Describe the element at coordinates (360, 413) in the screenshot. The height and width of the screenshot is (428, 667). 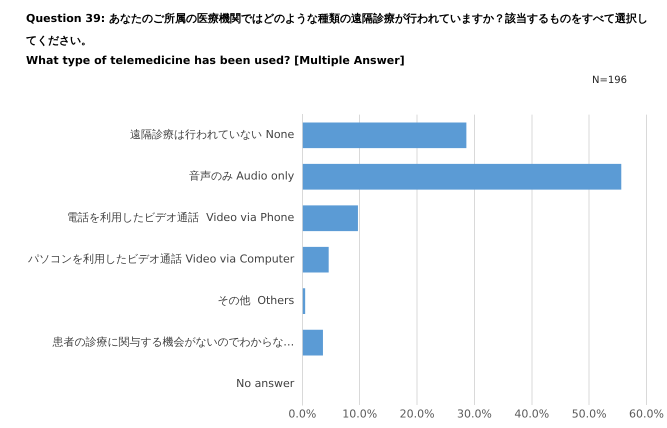
I see `x-tick-label: 10.0%` at that location.